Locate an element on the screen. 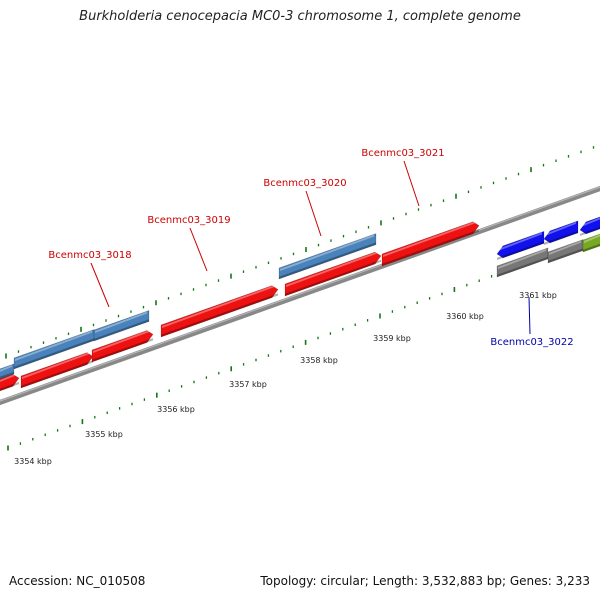  feature-green-body is located at coordinates (591, 243).